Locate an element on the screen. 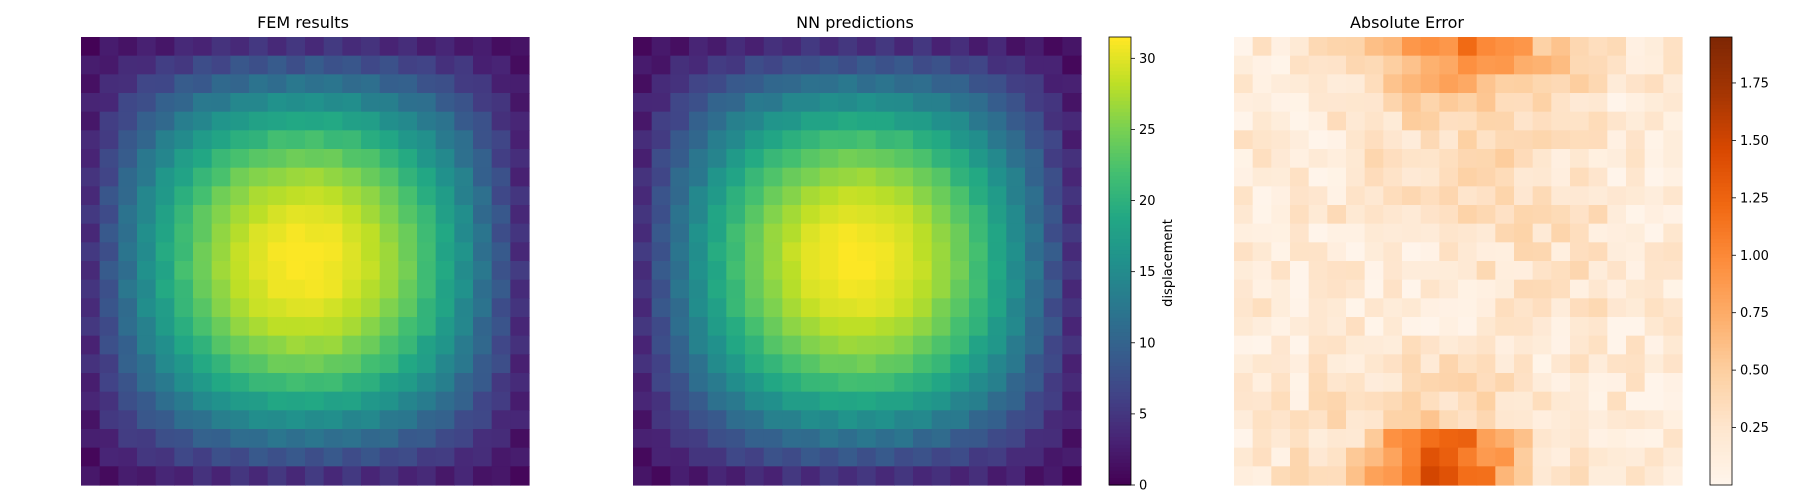  colorbar-tick-label: 0 is located at coordinates (1143, 486).